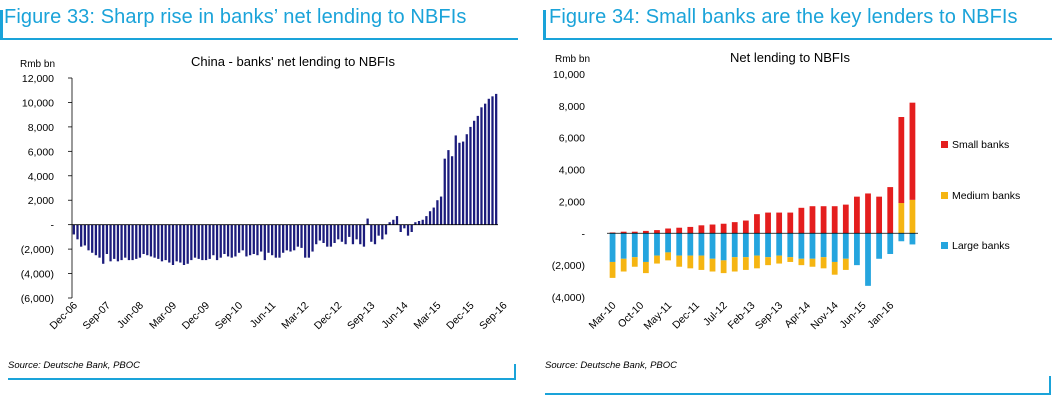 The height and width of the screenshot is (405, 1054). Describe the element at coordinates (263, 315) in the screenshot. I see `x-tick-label: Jun-11` at that location.